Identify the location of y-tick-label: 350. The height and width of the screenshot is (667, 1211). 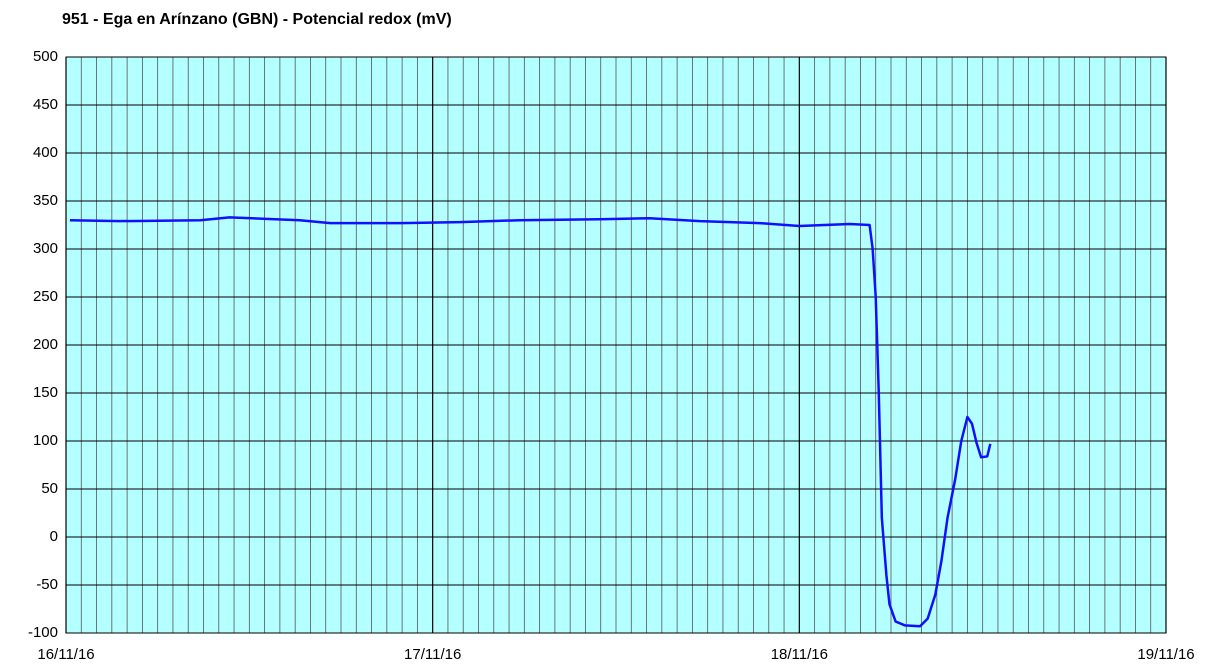
(45, 200).